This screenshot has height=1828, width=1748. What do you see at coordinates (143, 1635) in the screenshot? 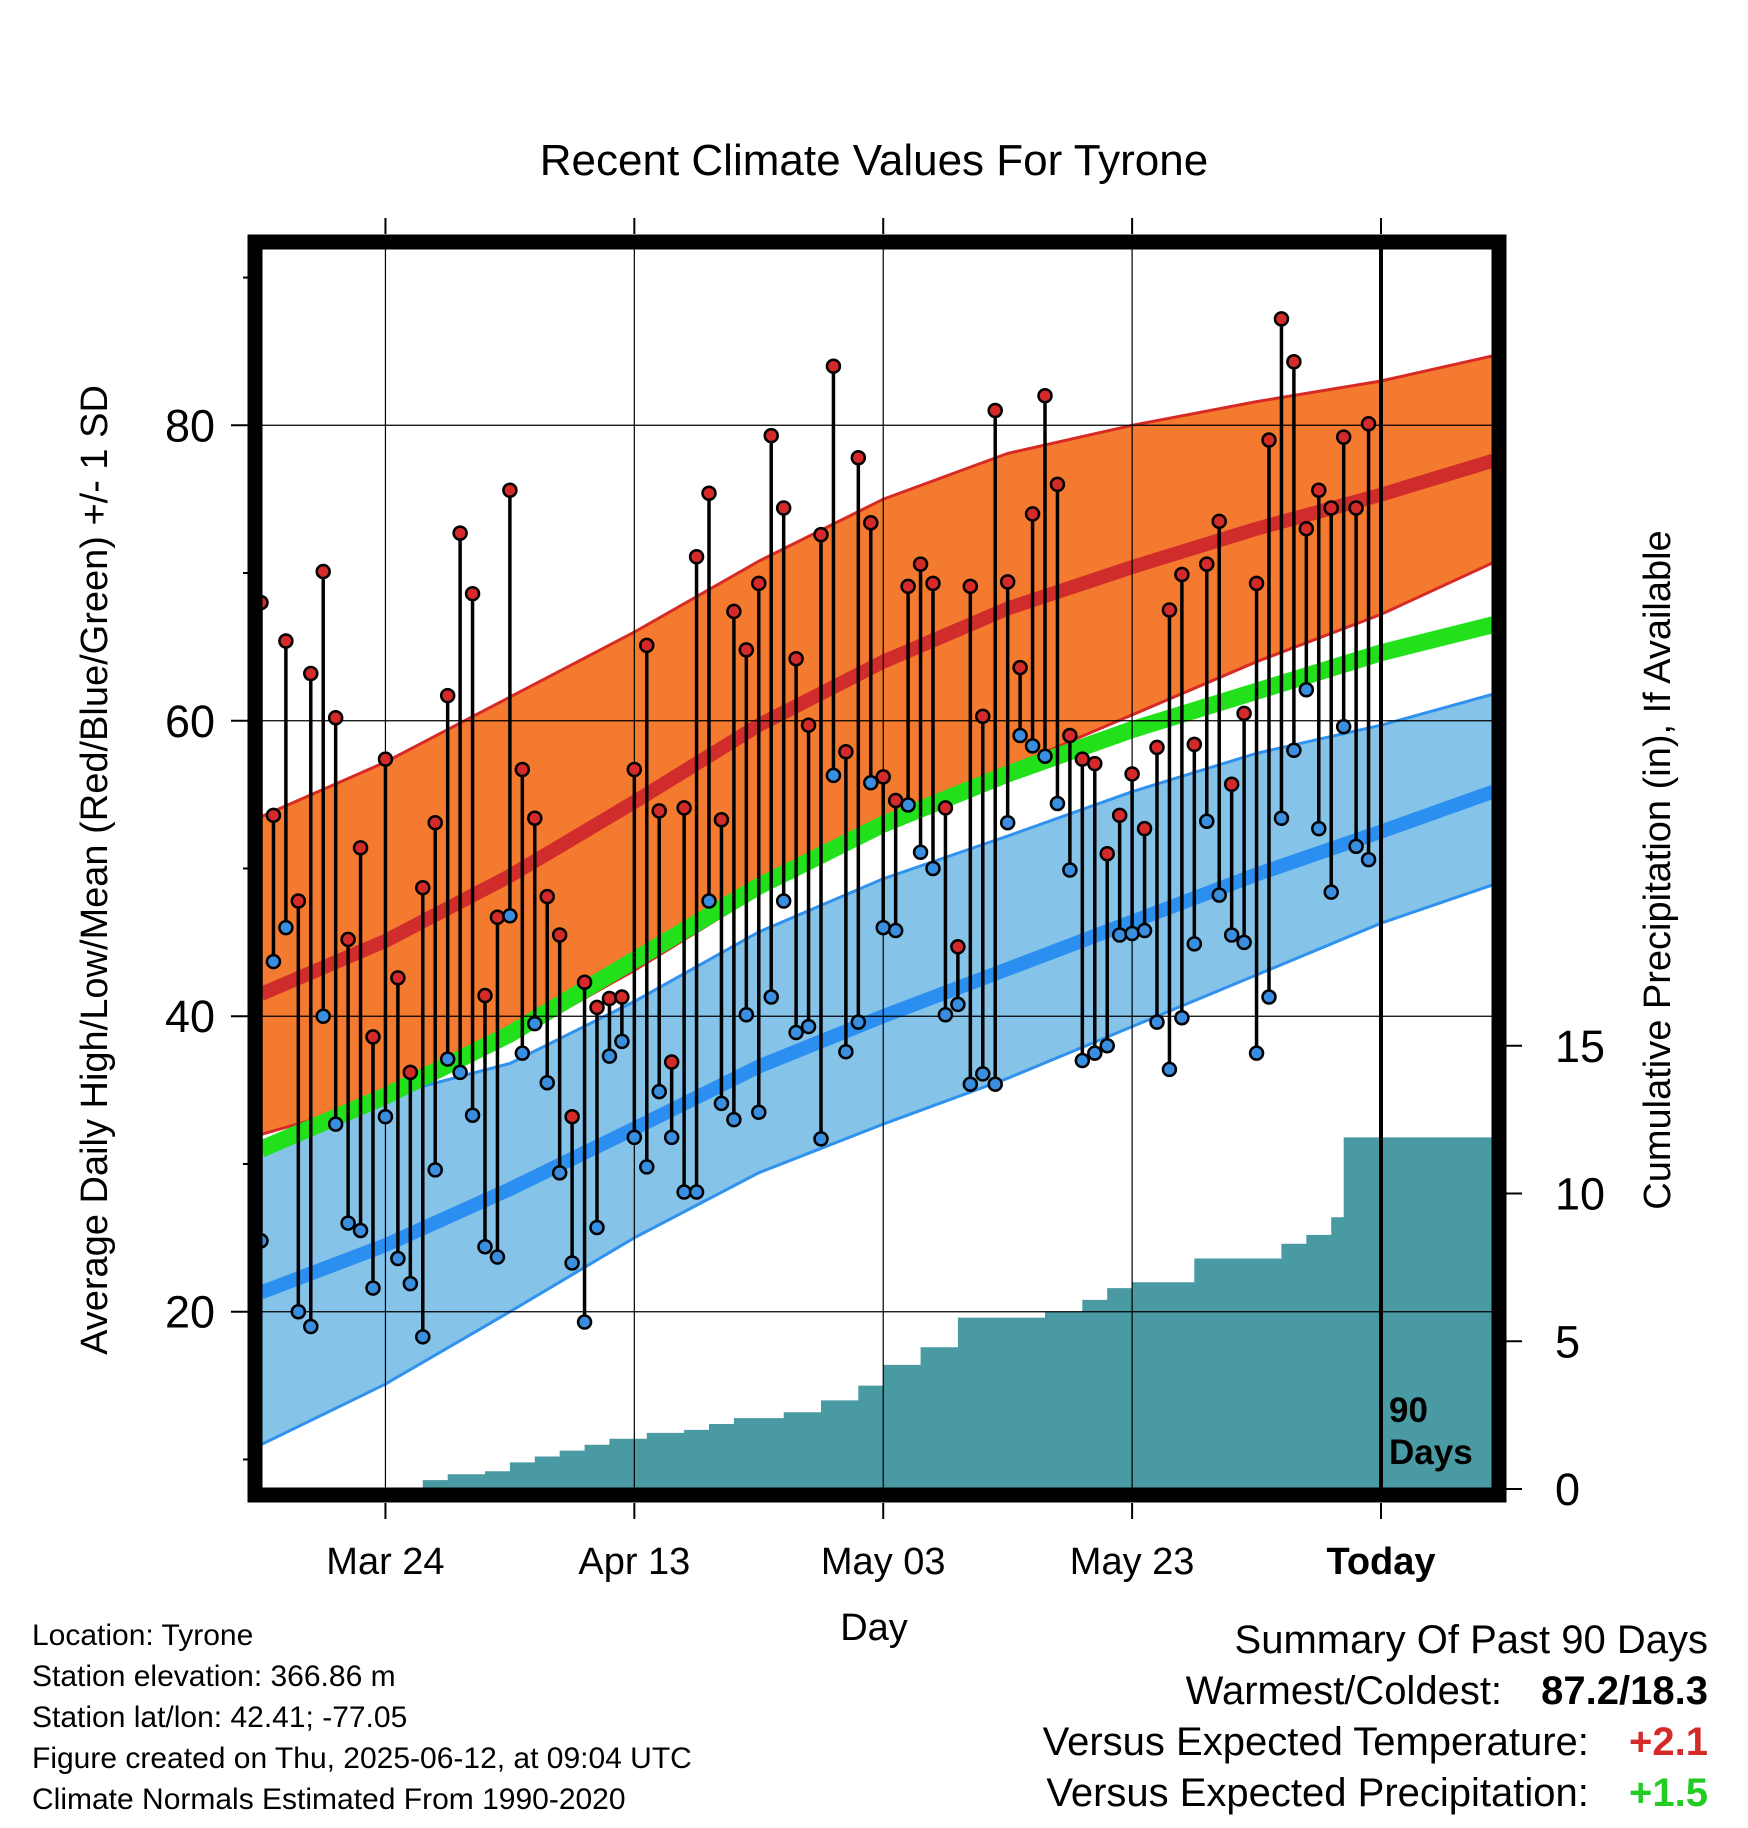
I see `location-text: Location: Tyrone` at bounding box center [143, 1635].